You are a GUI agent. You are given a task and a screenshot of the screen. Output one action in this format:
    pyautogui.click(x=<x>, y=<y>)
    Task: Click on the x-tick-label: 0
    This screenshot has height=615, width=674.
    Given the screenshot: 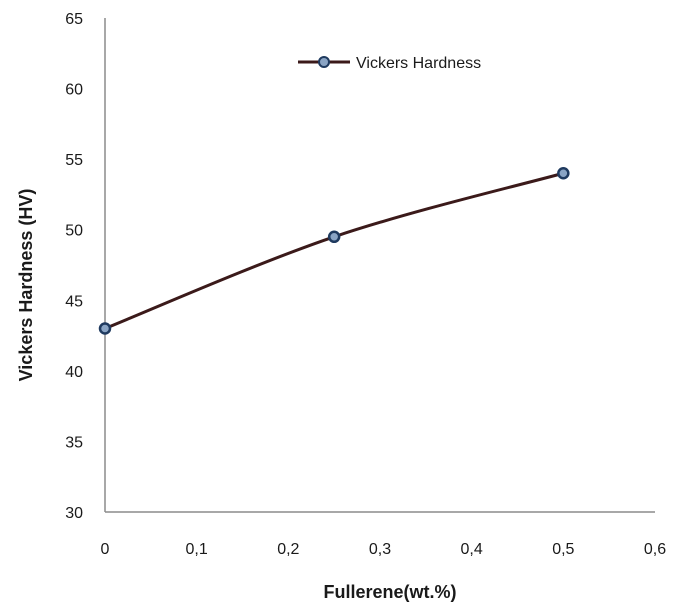 What is the action you would take?
    pyautogui.click(x=105, y=549)
    